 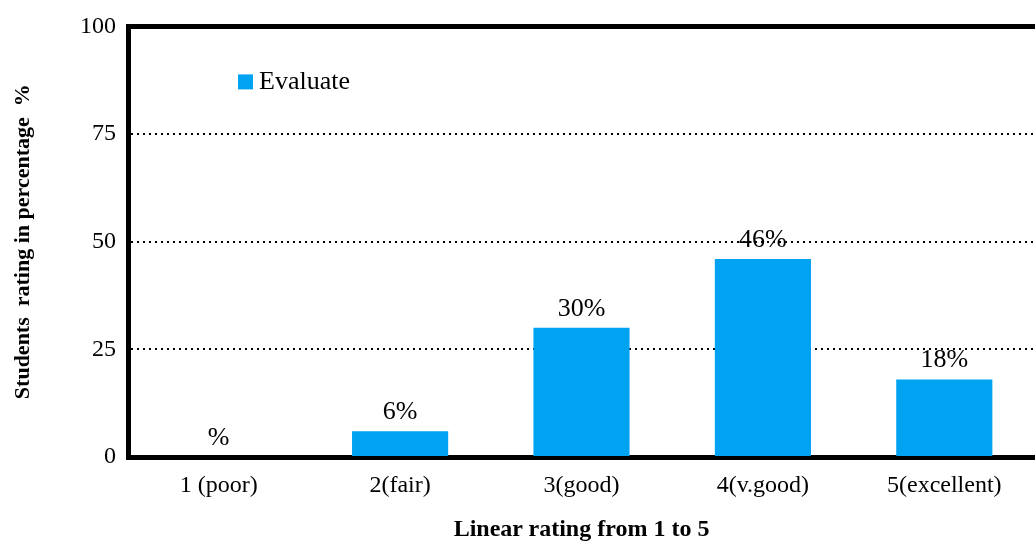 I want to click on y-tick-label: 50, so click(x=104, y=240).